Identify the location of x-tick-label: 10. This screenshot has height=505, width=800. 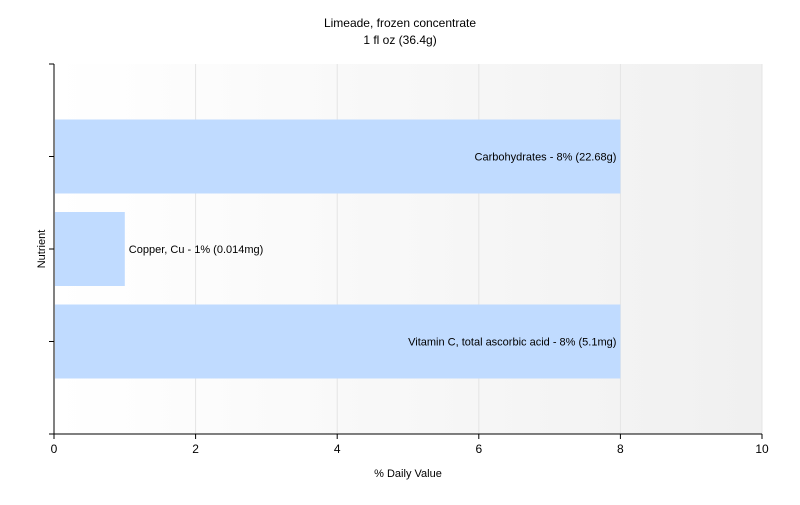
(762, 449).